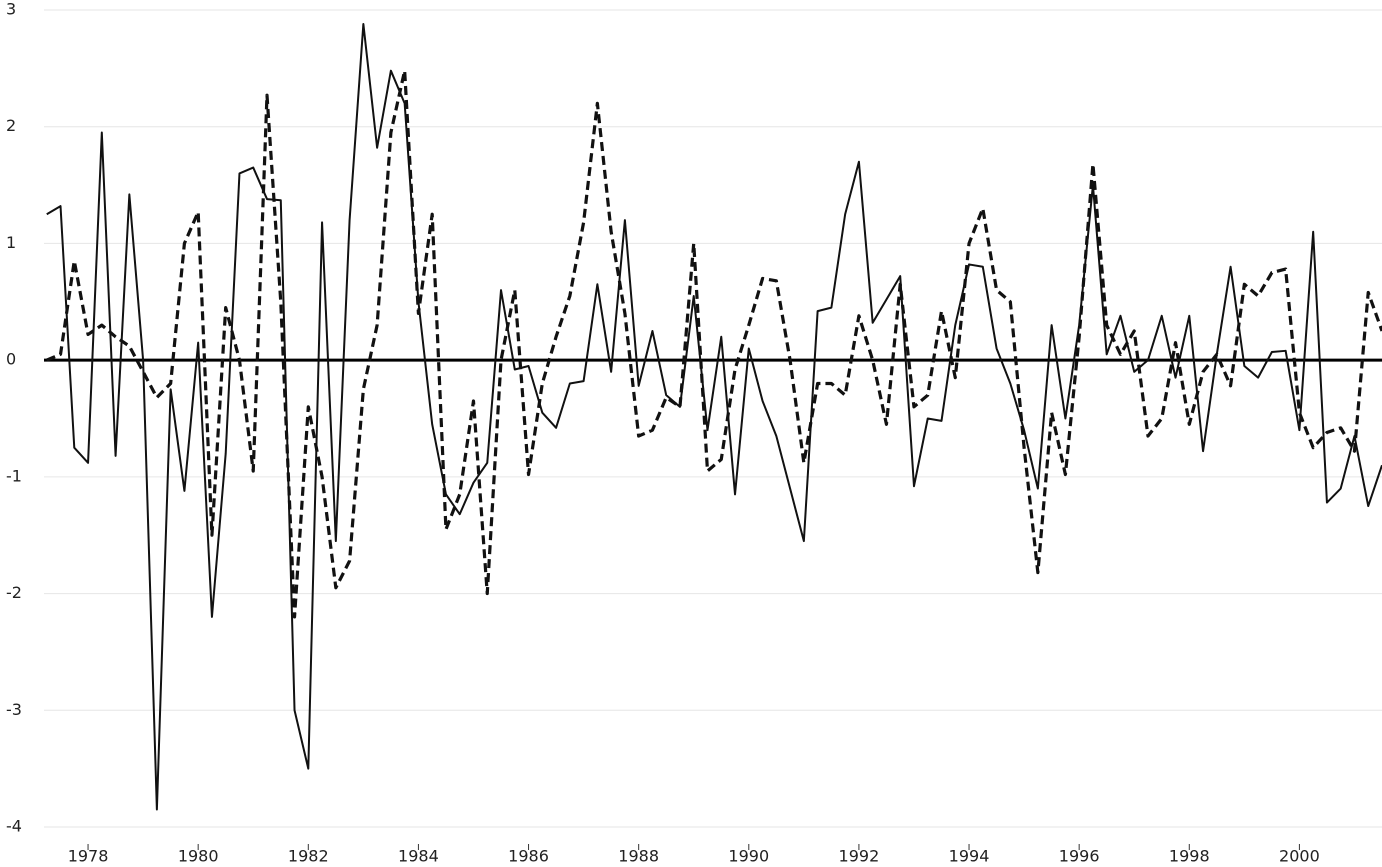 The height and width of the screenshot is (867, 1382). Describe the element at coordinates (14, 475) in the screenshot. I see `y-tick-label: -1` at that location.